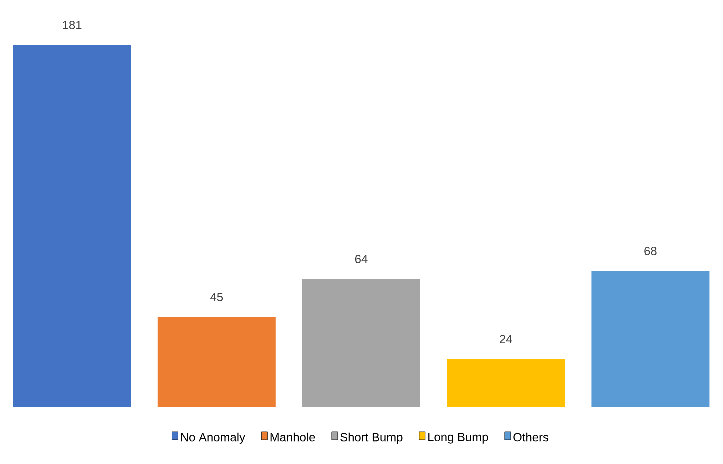 The height and width of the screenshot is (464, 723). Describe the element at coordinates (531, 437) in the screenshot. I see `legend-label: Others` at that location.